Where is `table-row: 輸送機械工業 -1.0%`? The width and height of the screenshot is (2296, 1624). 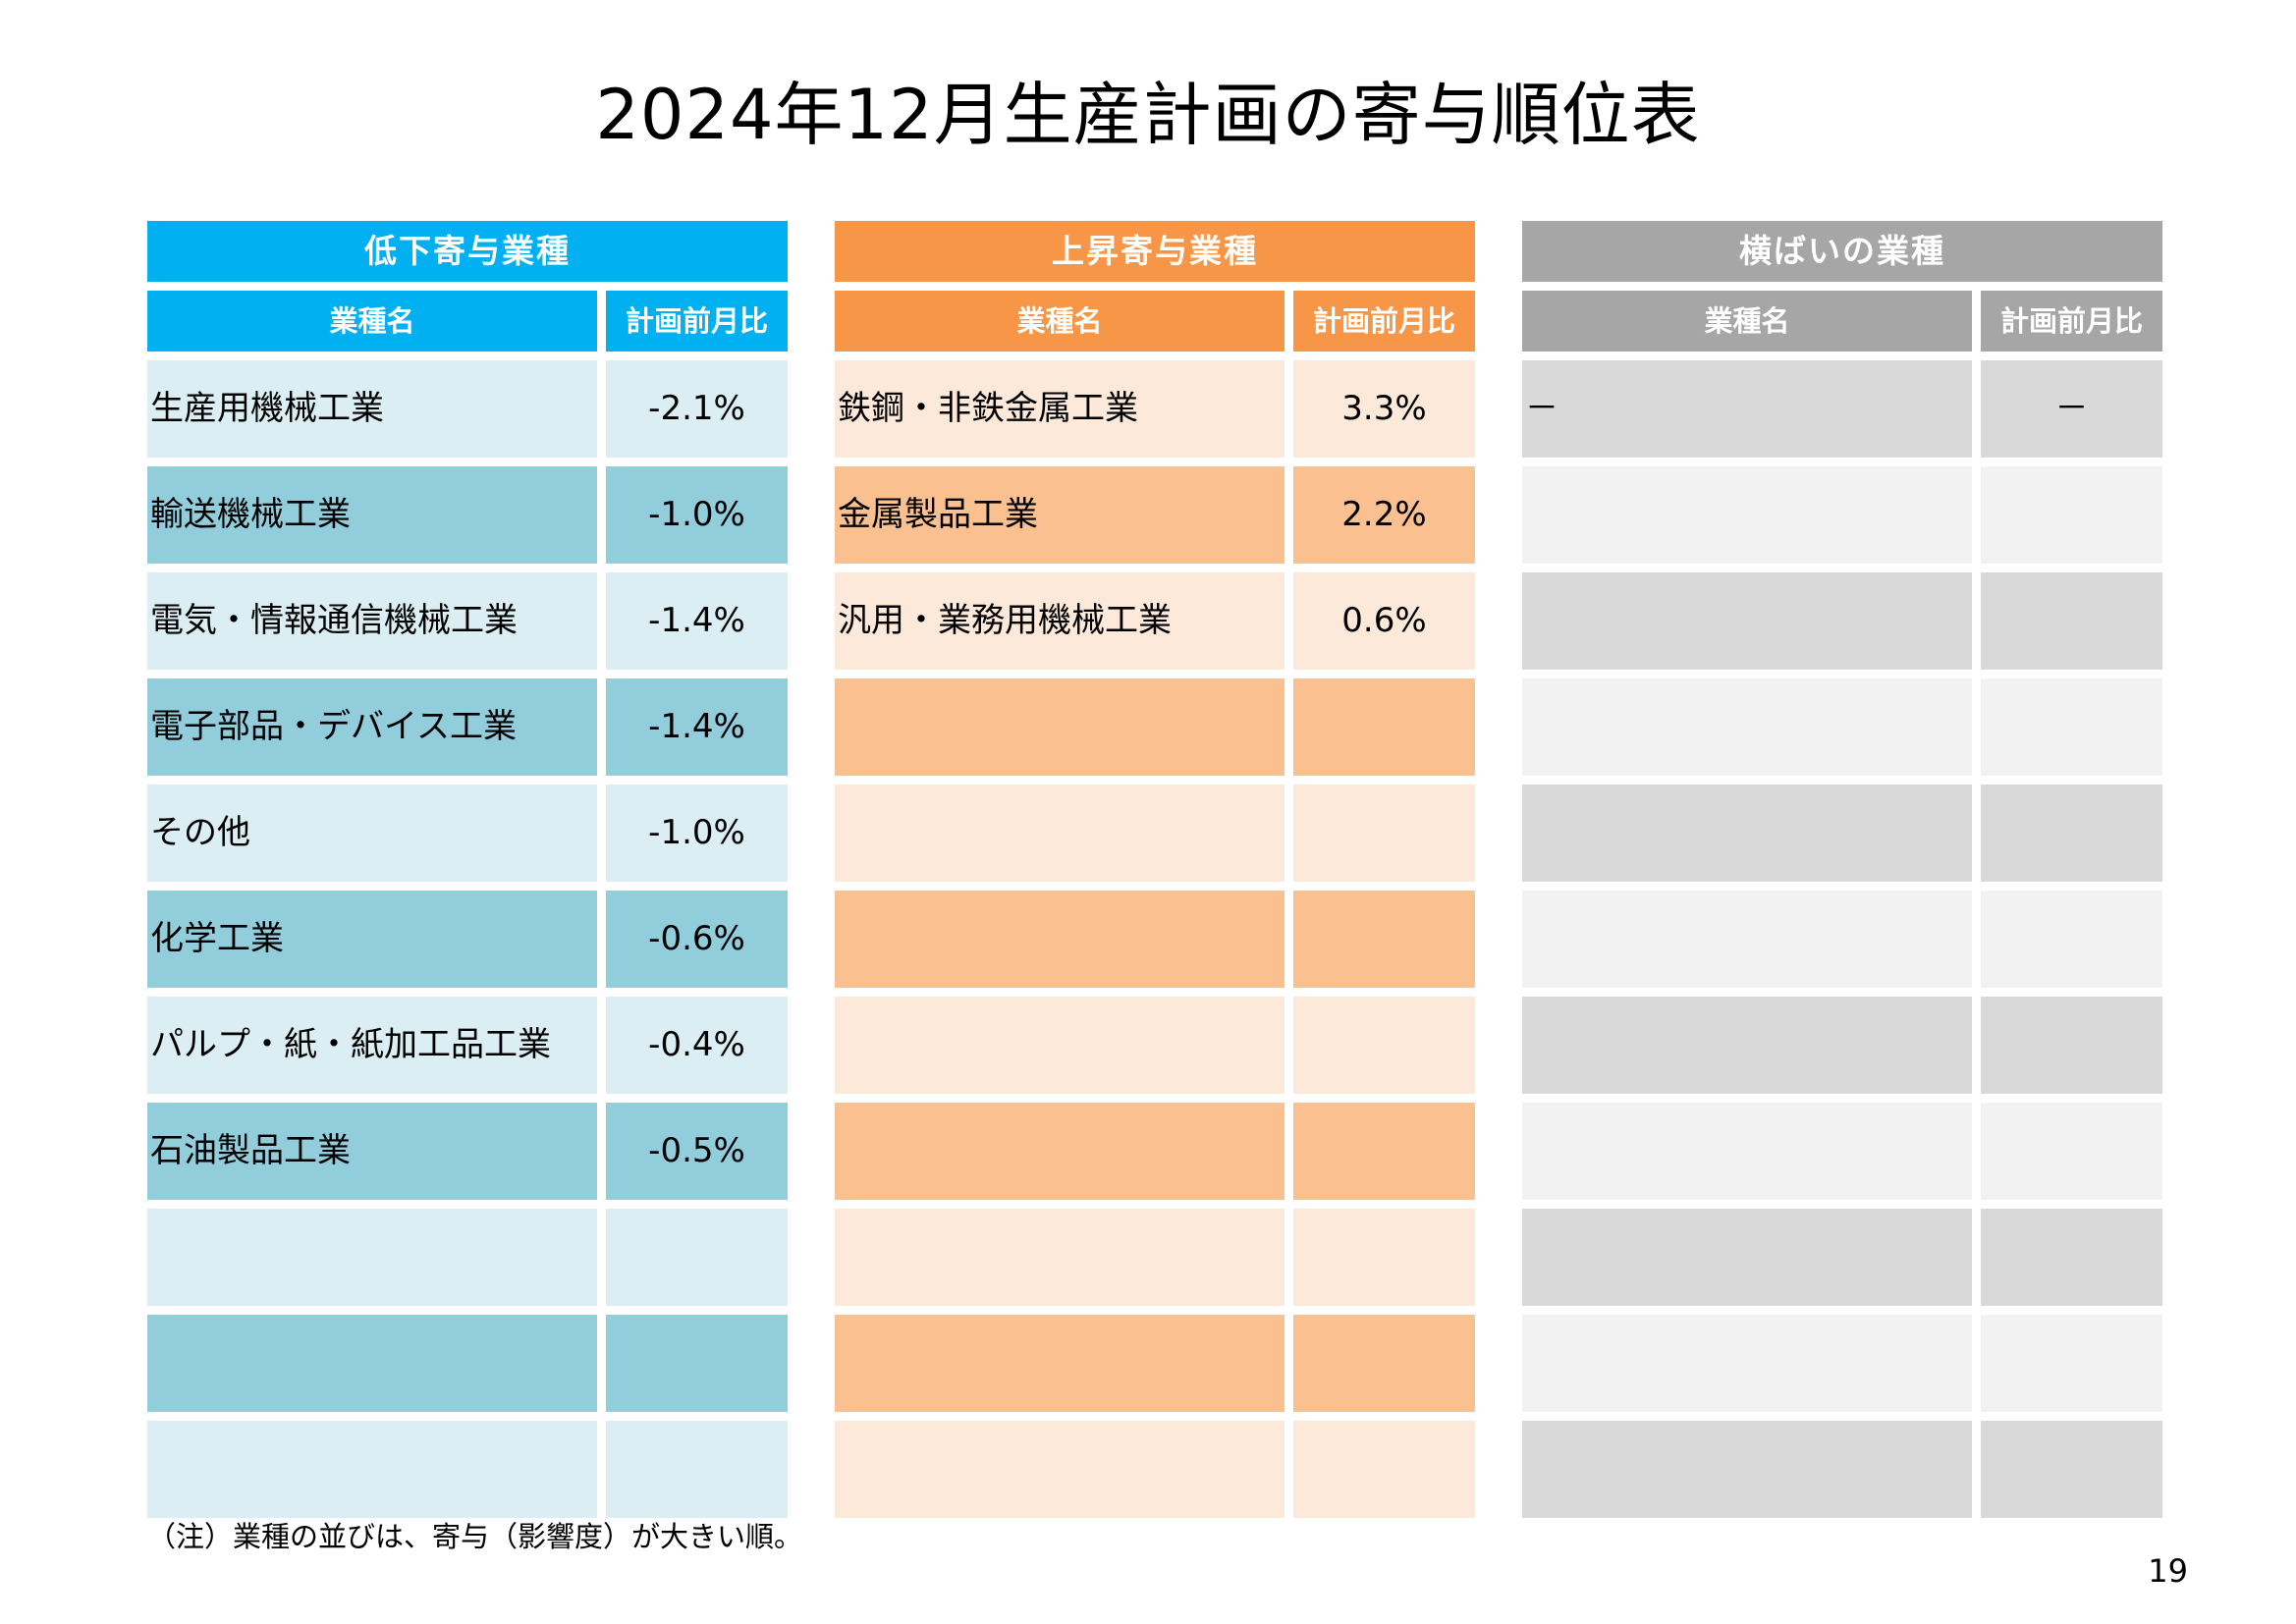 table-row: 輸送機械工業 -1.0% is located at coordinates (467, 515).